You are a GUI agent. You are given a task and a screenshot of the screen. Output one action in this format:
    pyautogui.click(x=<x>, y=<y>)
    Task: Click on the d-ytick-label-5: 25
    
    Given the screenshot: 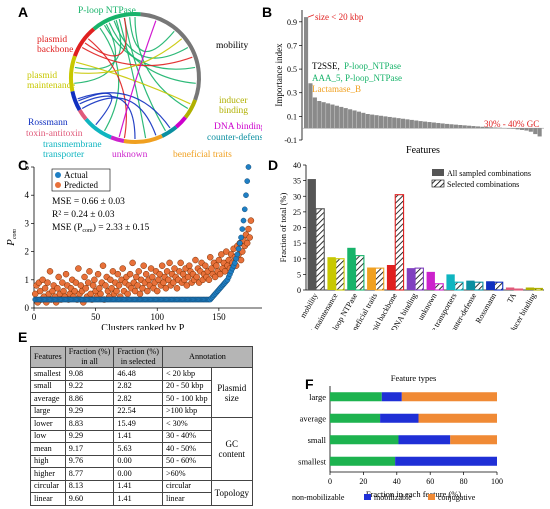 What is the action you would take?
    pyautogui.click(x=297, y=212)
    